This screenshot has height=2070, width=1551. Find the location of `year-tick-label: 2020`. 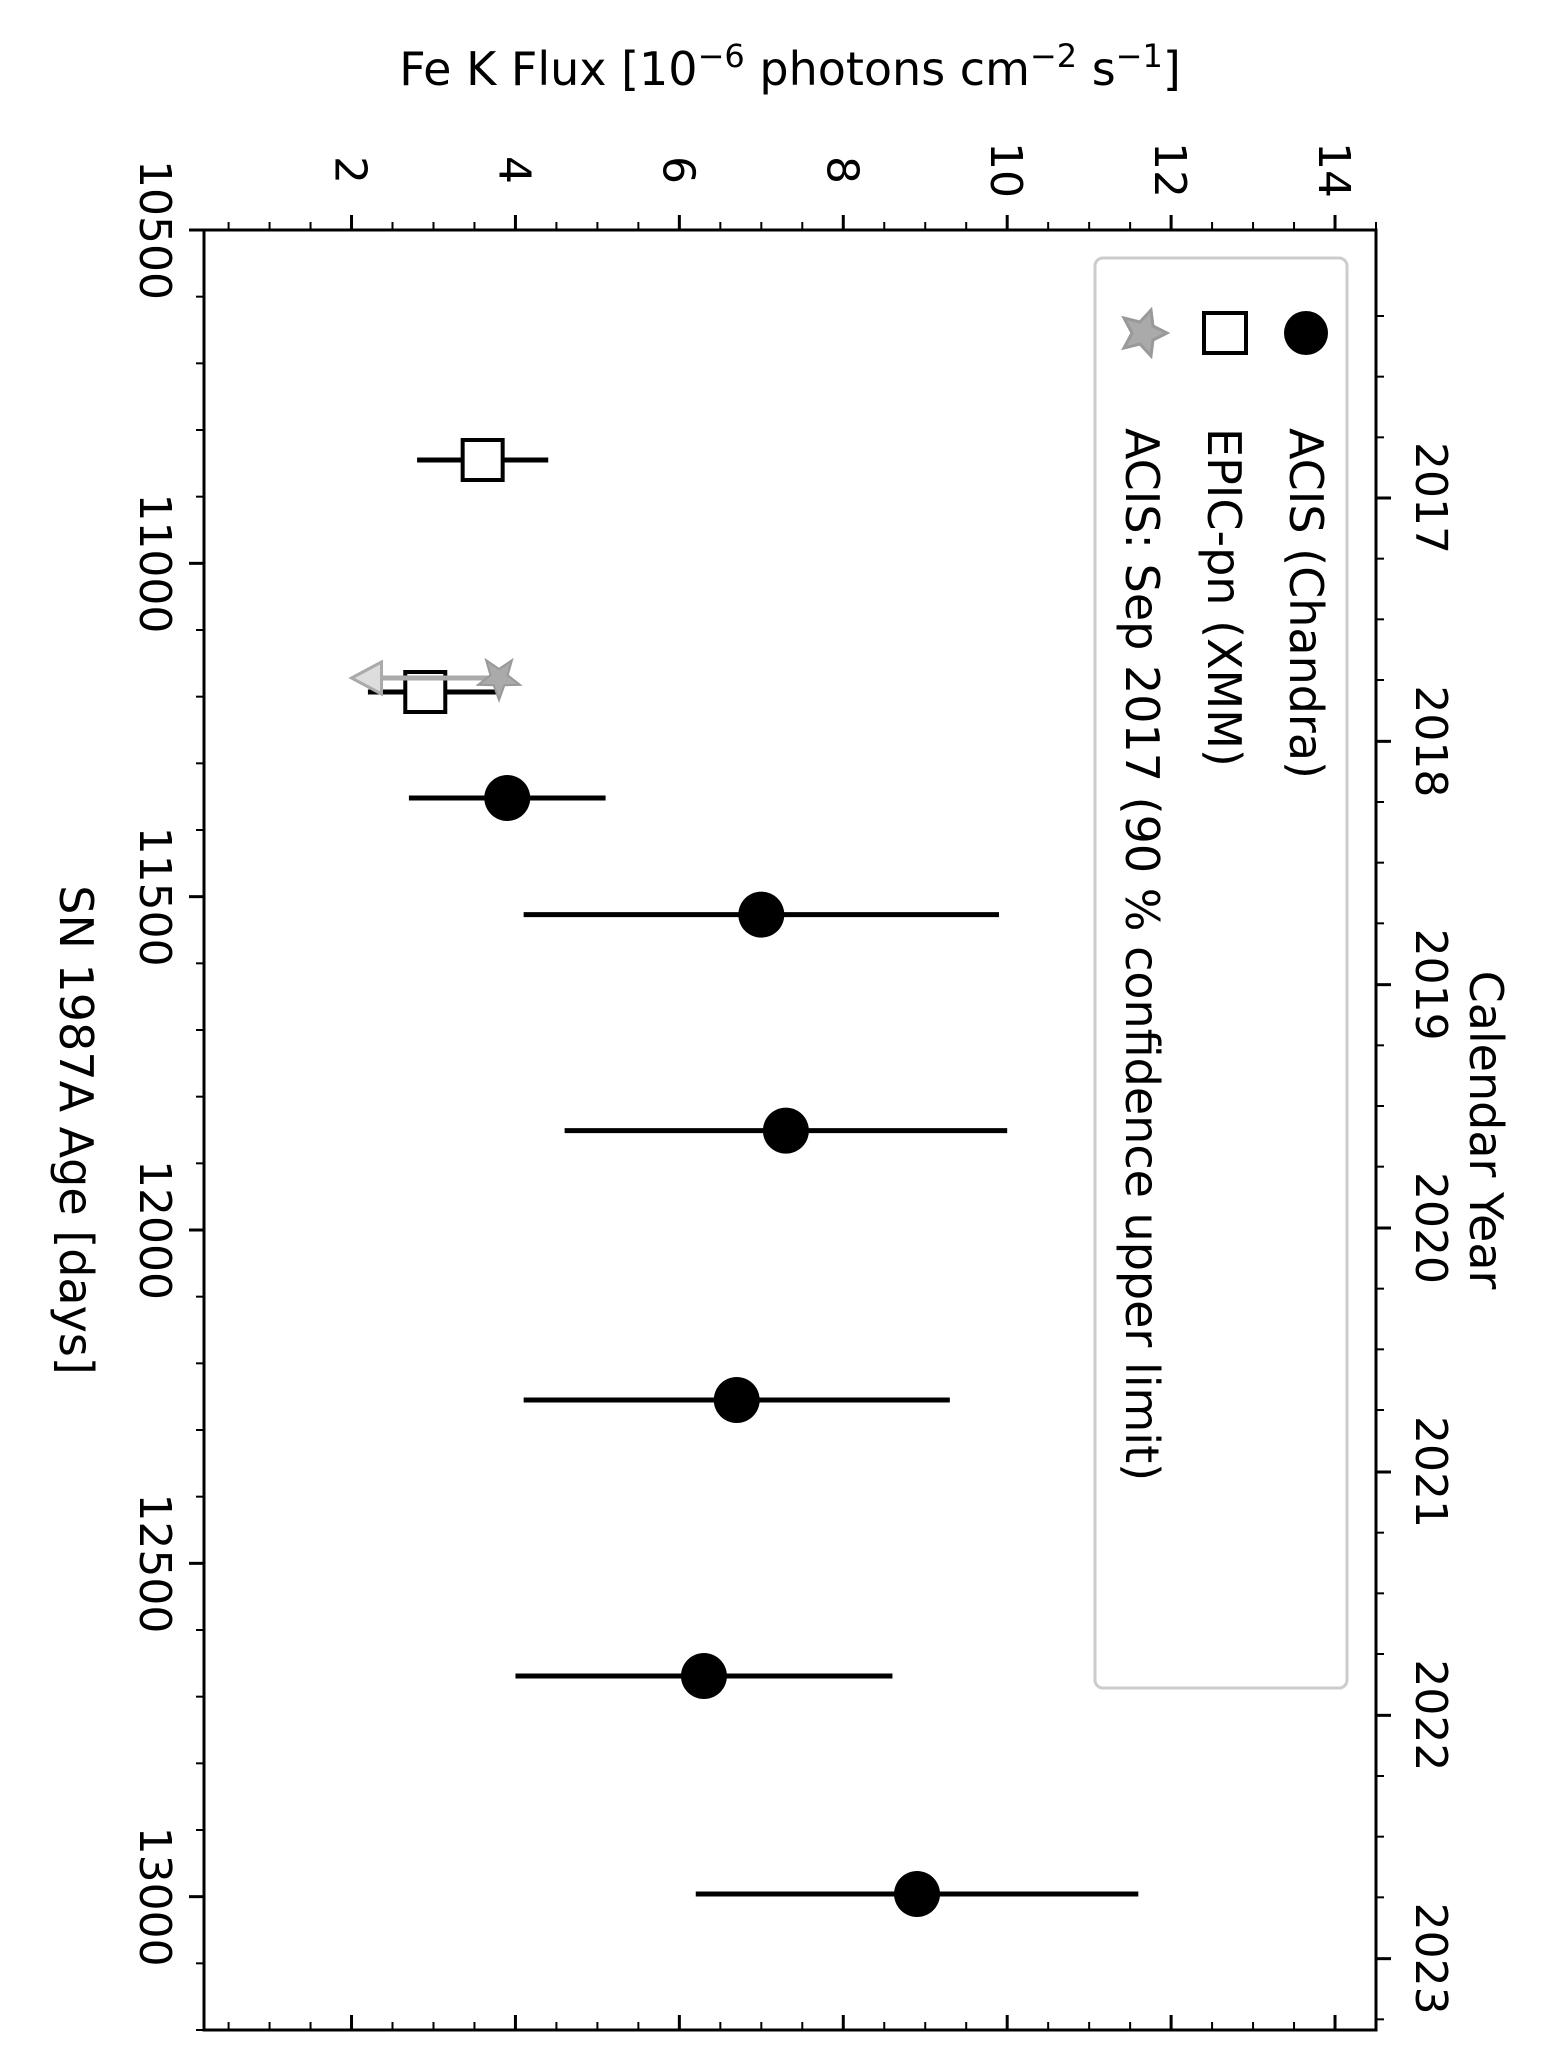

year-tick-label: 2020 is located at coordinates (1430, 1228).